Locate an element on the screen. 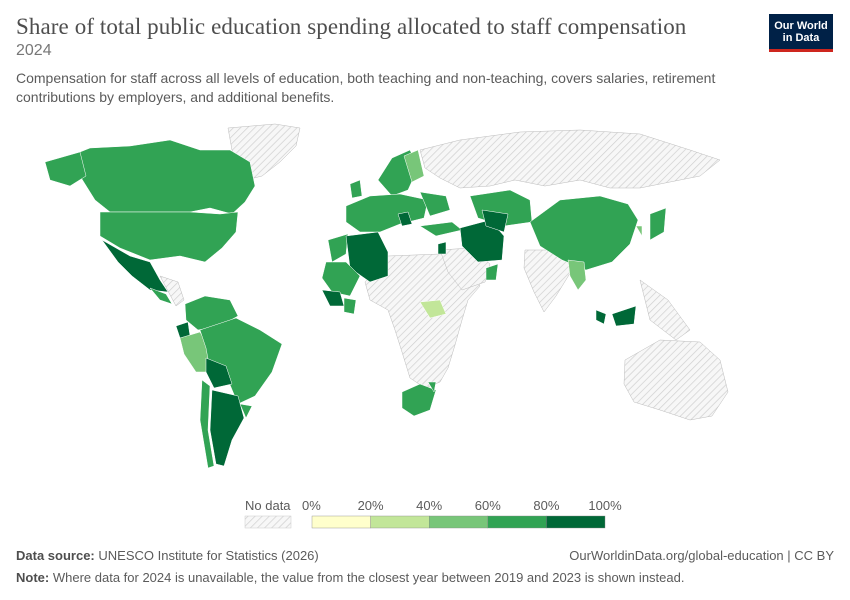 Image resolution: width=850 pixels, height=600 pixels. legend-tick-5: 100% is located at coordinates (605, 505).